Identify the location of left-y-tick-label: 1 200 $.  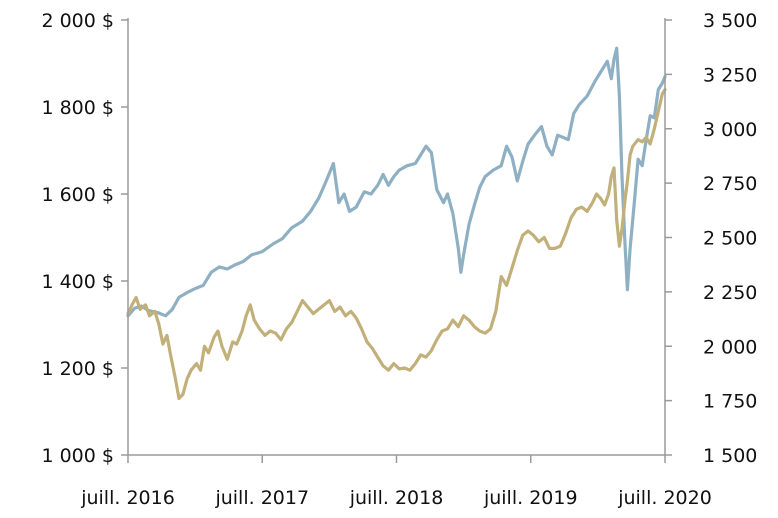
(77, 369).